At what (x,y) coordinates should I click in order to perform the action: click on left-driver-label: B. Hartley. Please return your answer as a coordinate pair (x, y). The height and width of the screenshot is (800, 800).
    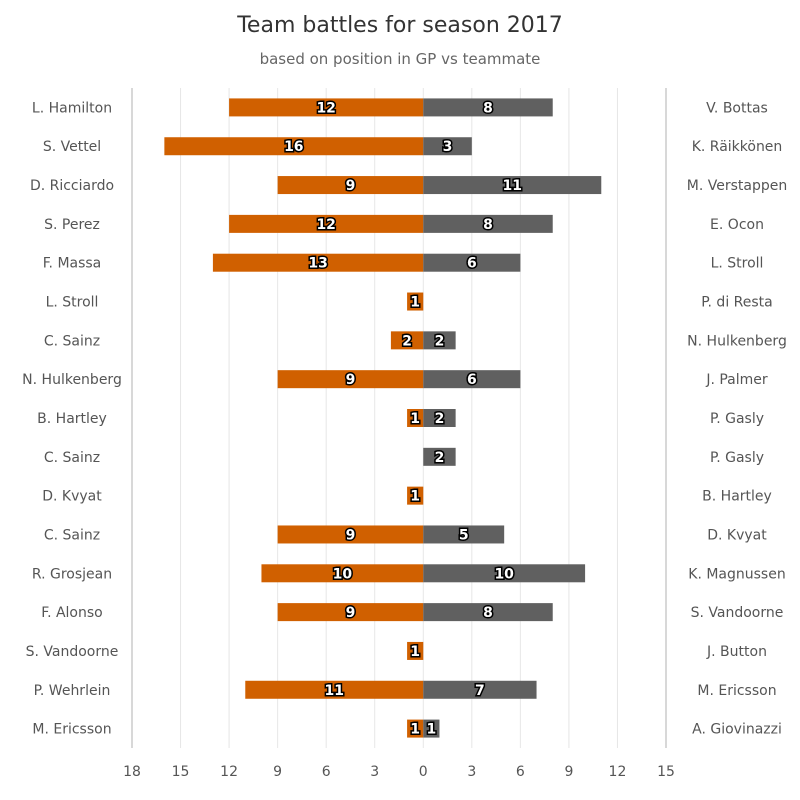
    Looking at the image, I should click on (72, 419).